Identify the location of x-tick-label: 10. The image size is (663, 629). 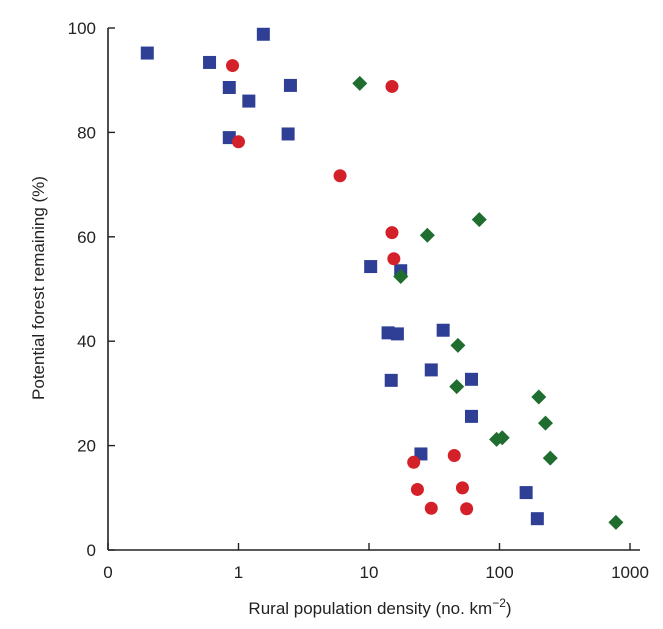
(369, 572).